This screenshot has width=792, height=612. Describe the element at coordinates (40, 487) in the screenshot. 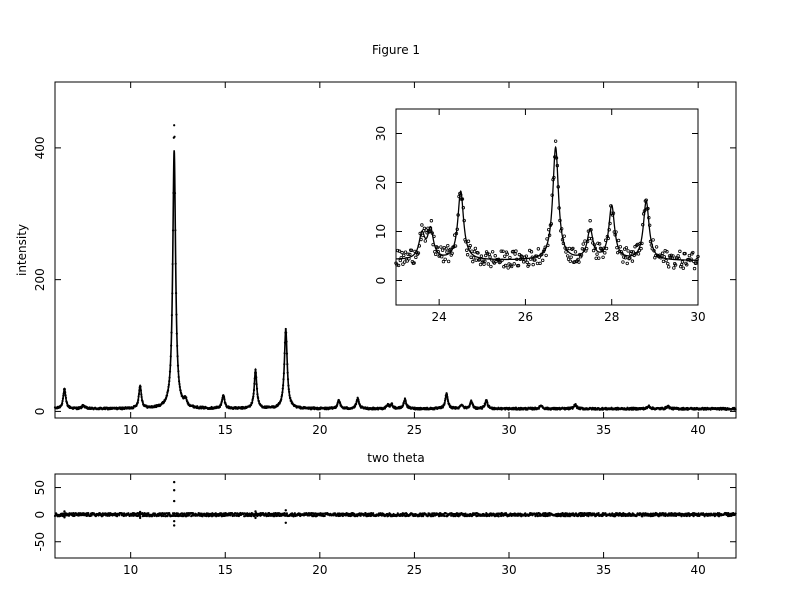

I see `y-tick-label: 50` at that location.